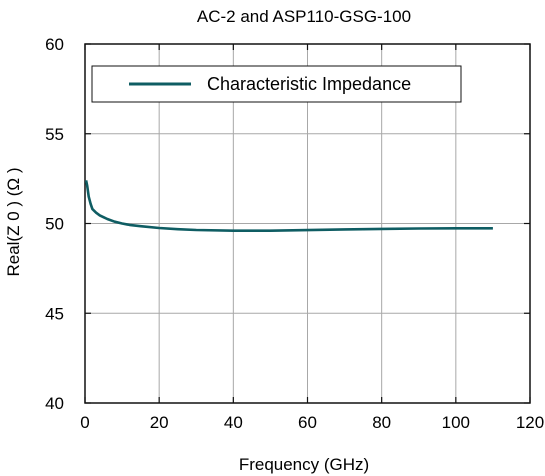 Image resolution: width=545 pixels, height=476 pixels. Describe the element at coordinates (54, 224) in the screenshot. I see `y-tick-label: 50` at that location.